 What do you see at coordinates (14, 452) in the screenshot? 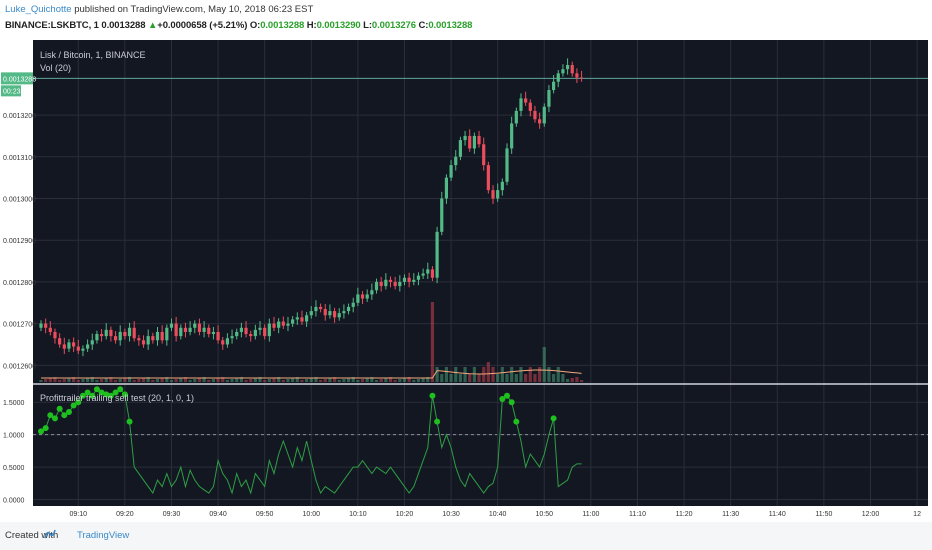
I see `oscillator-axis: 1.5000 1.0000 0.5000 0.0000` at bounding box center [14, 452].